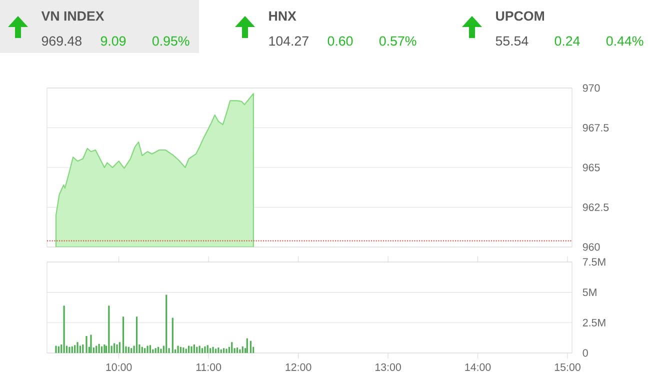 The image size is (660, 374). What do you see at coordinates (567, 41) in the screenshot?
I see `text: 0.24` at bounding box center [567, 41].